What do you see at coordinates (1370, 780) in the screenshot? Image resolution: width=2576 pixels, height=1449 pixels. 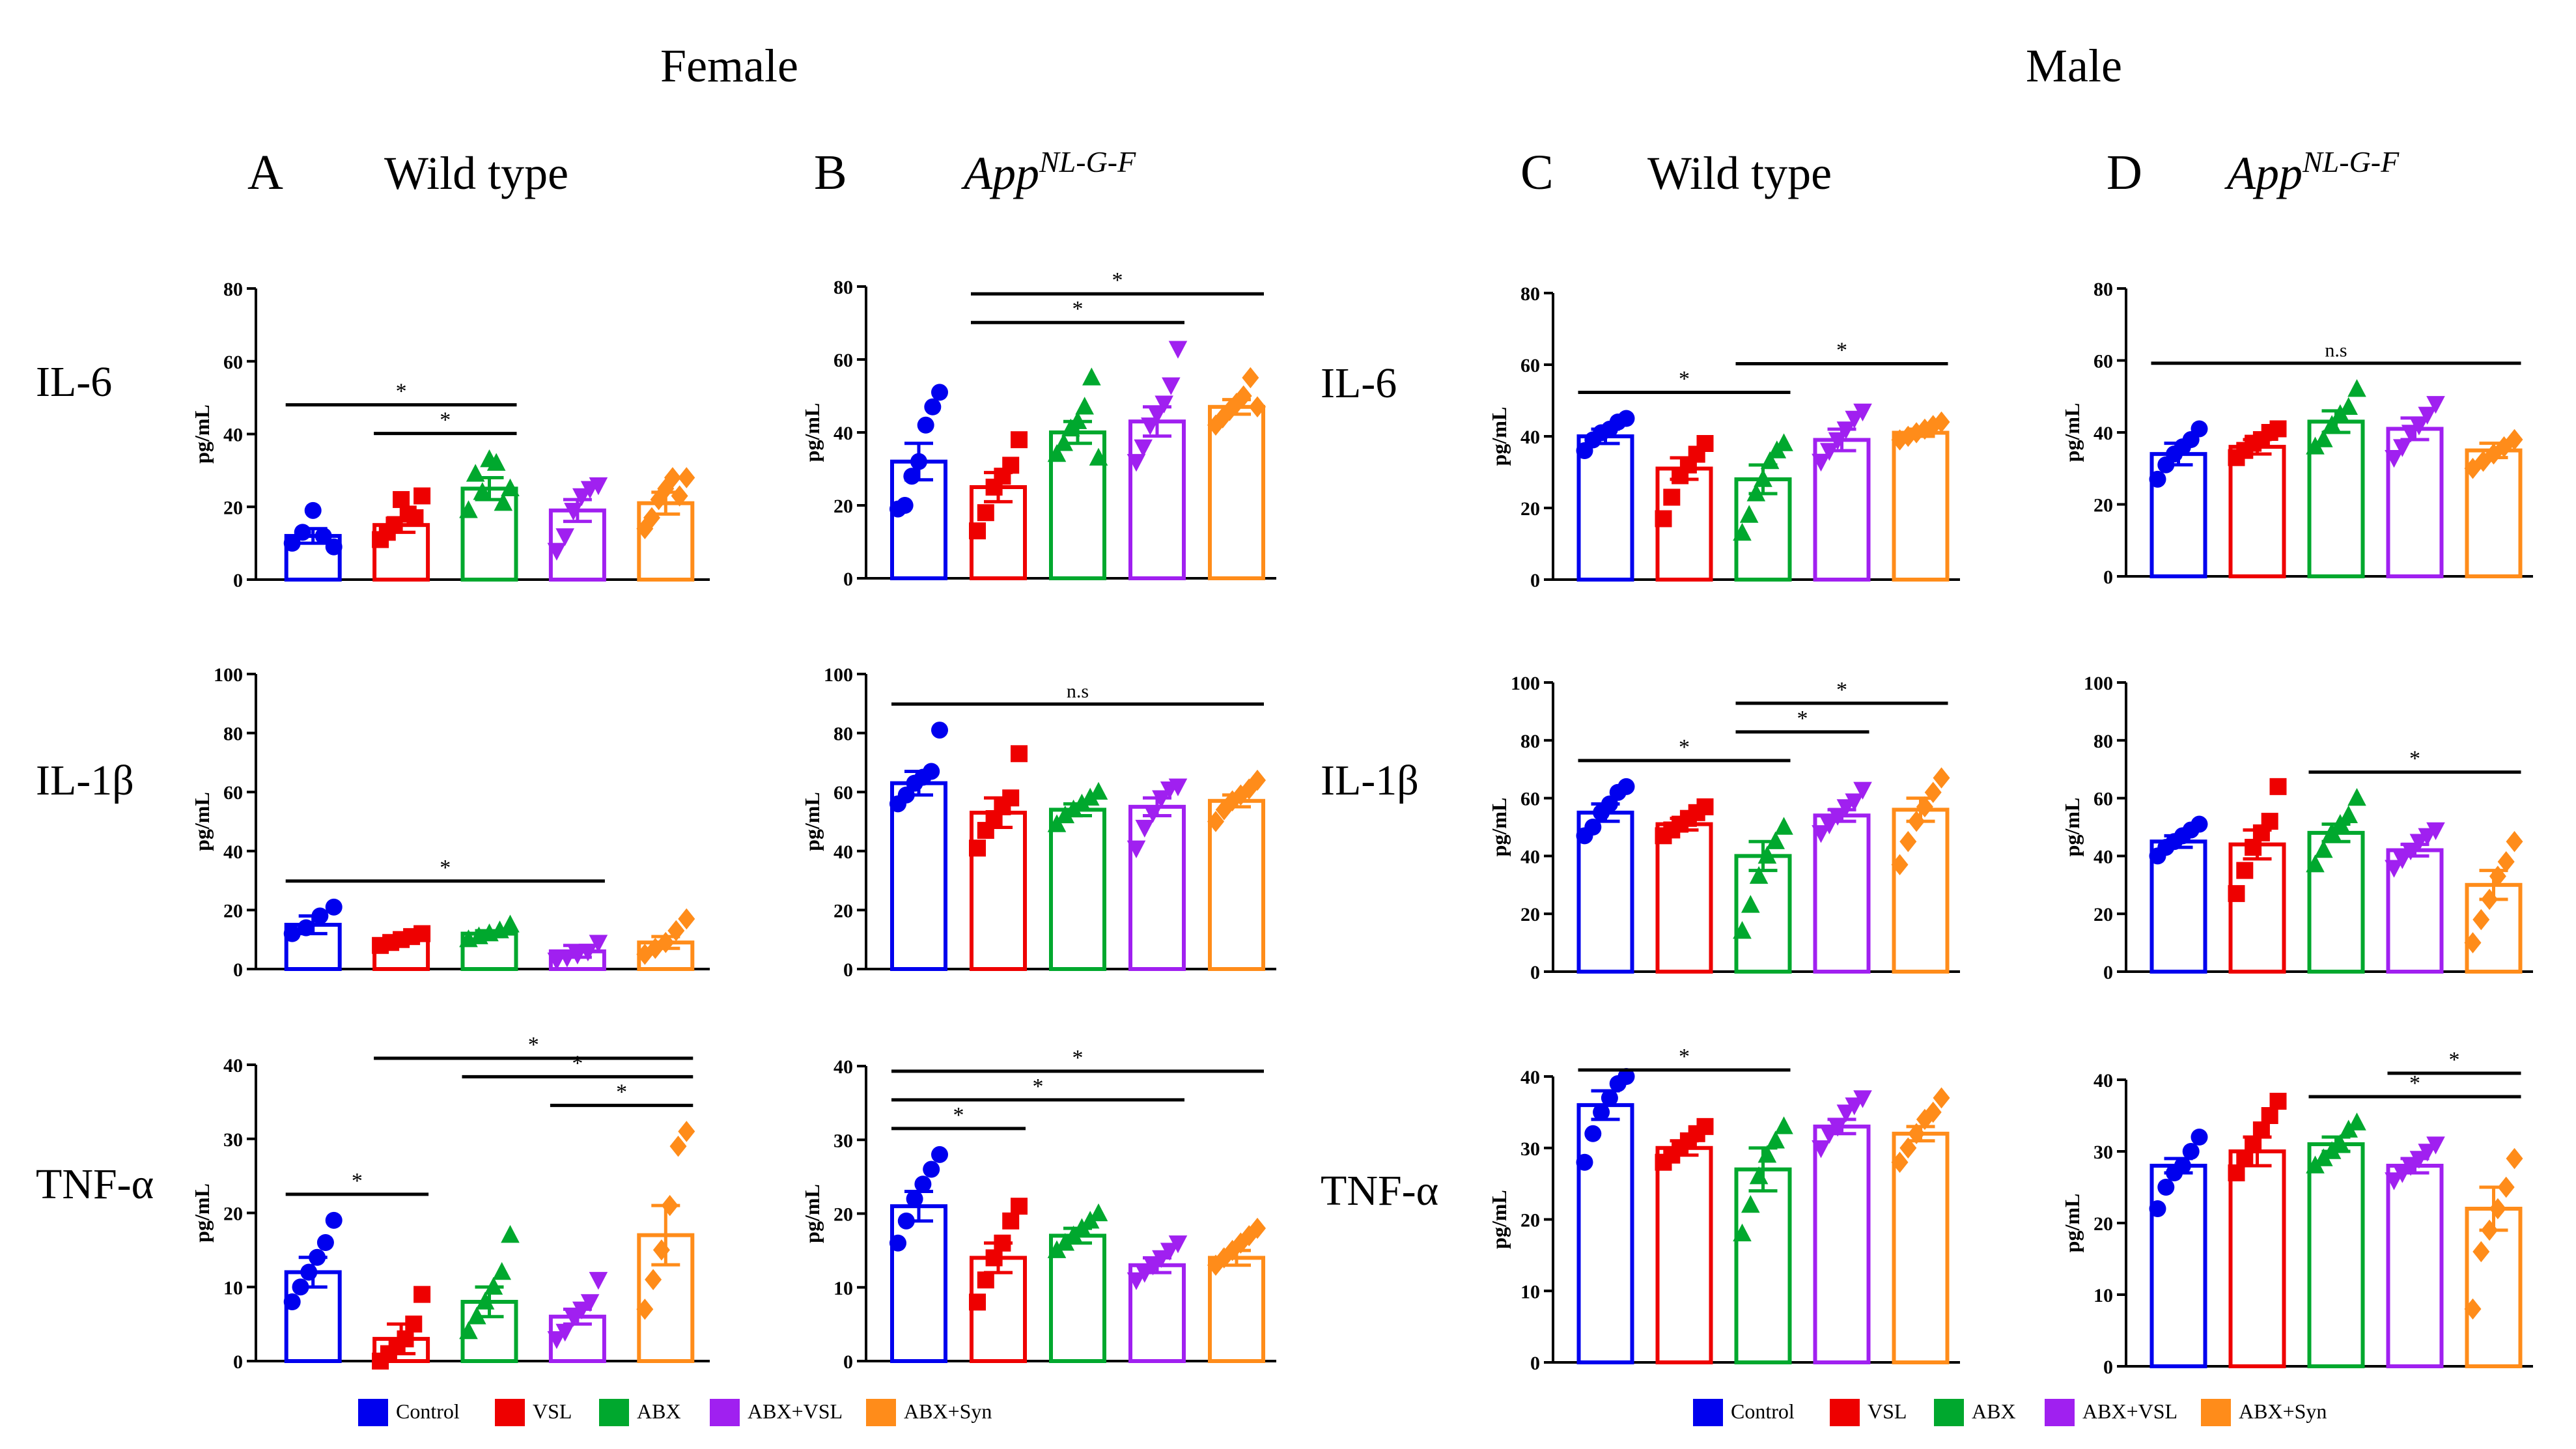 I see `row-label: IL-1β` at bounding box center [1370, 780].